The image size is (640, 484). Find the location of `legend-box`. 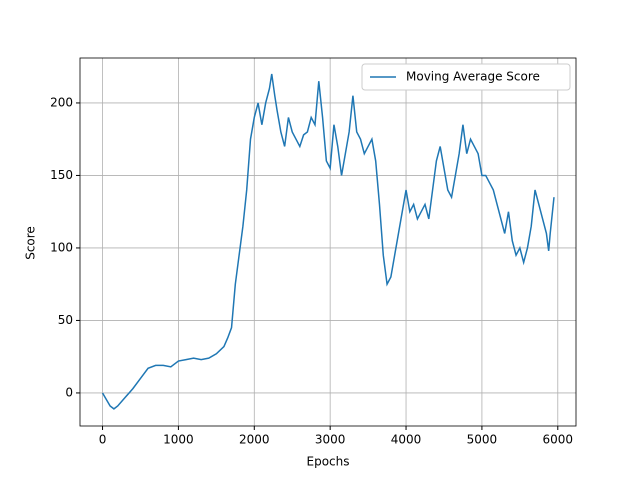

legend-box is located at coordinates (466, 77).